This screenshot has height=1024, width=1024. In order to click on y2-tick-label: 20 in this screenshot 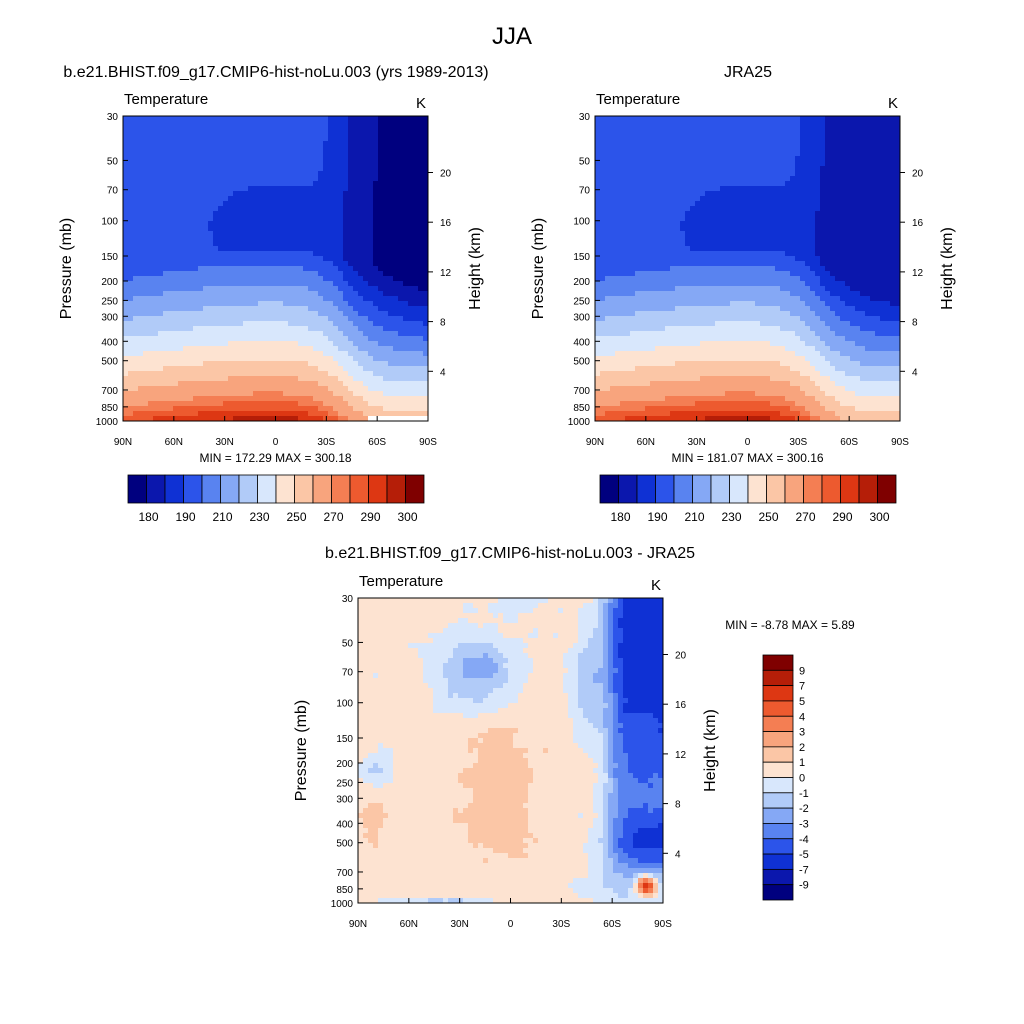, I will do `click(446, 173)`.